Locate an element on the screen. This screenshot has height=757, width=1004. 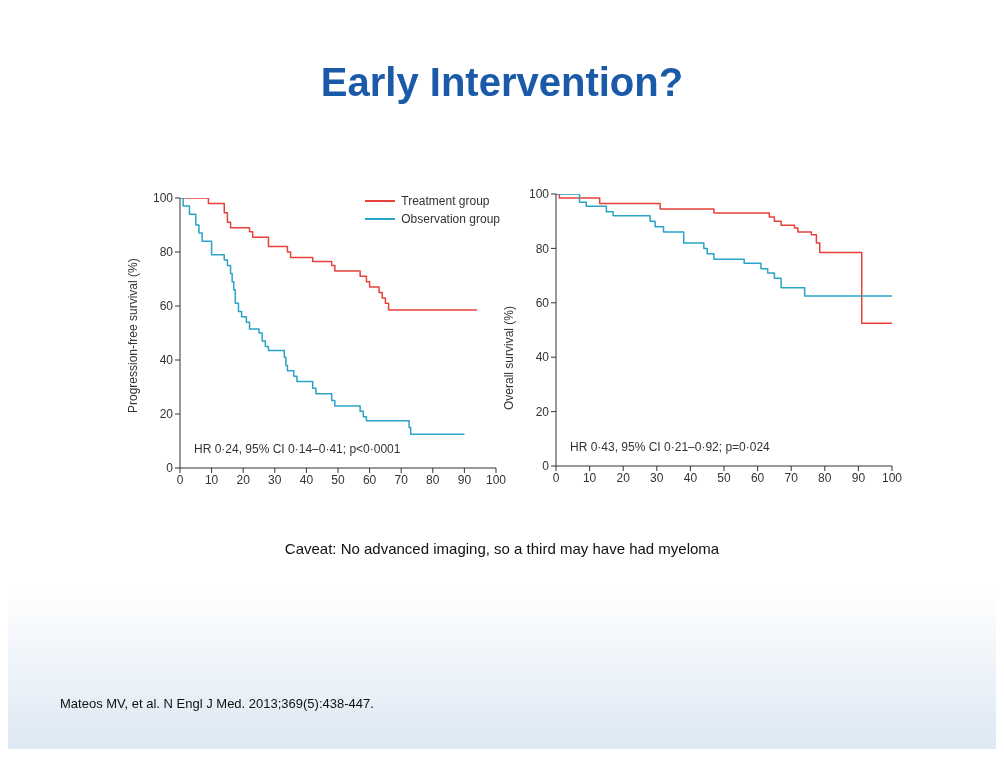
chart-title: Early Intervention? is located at coordinates (502, 82).